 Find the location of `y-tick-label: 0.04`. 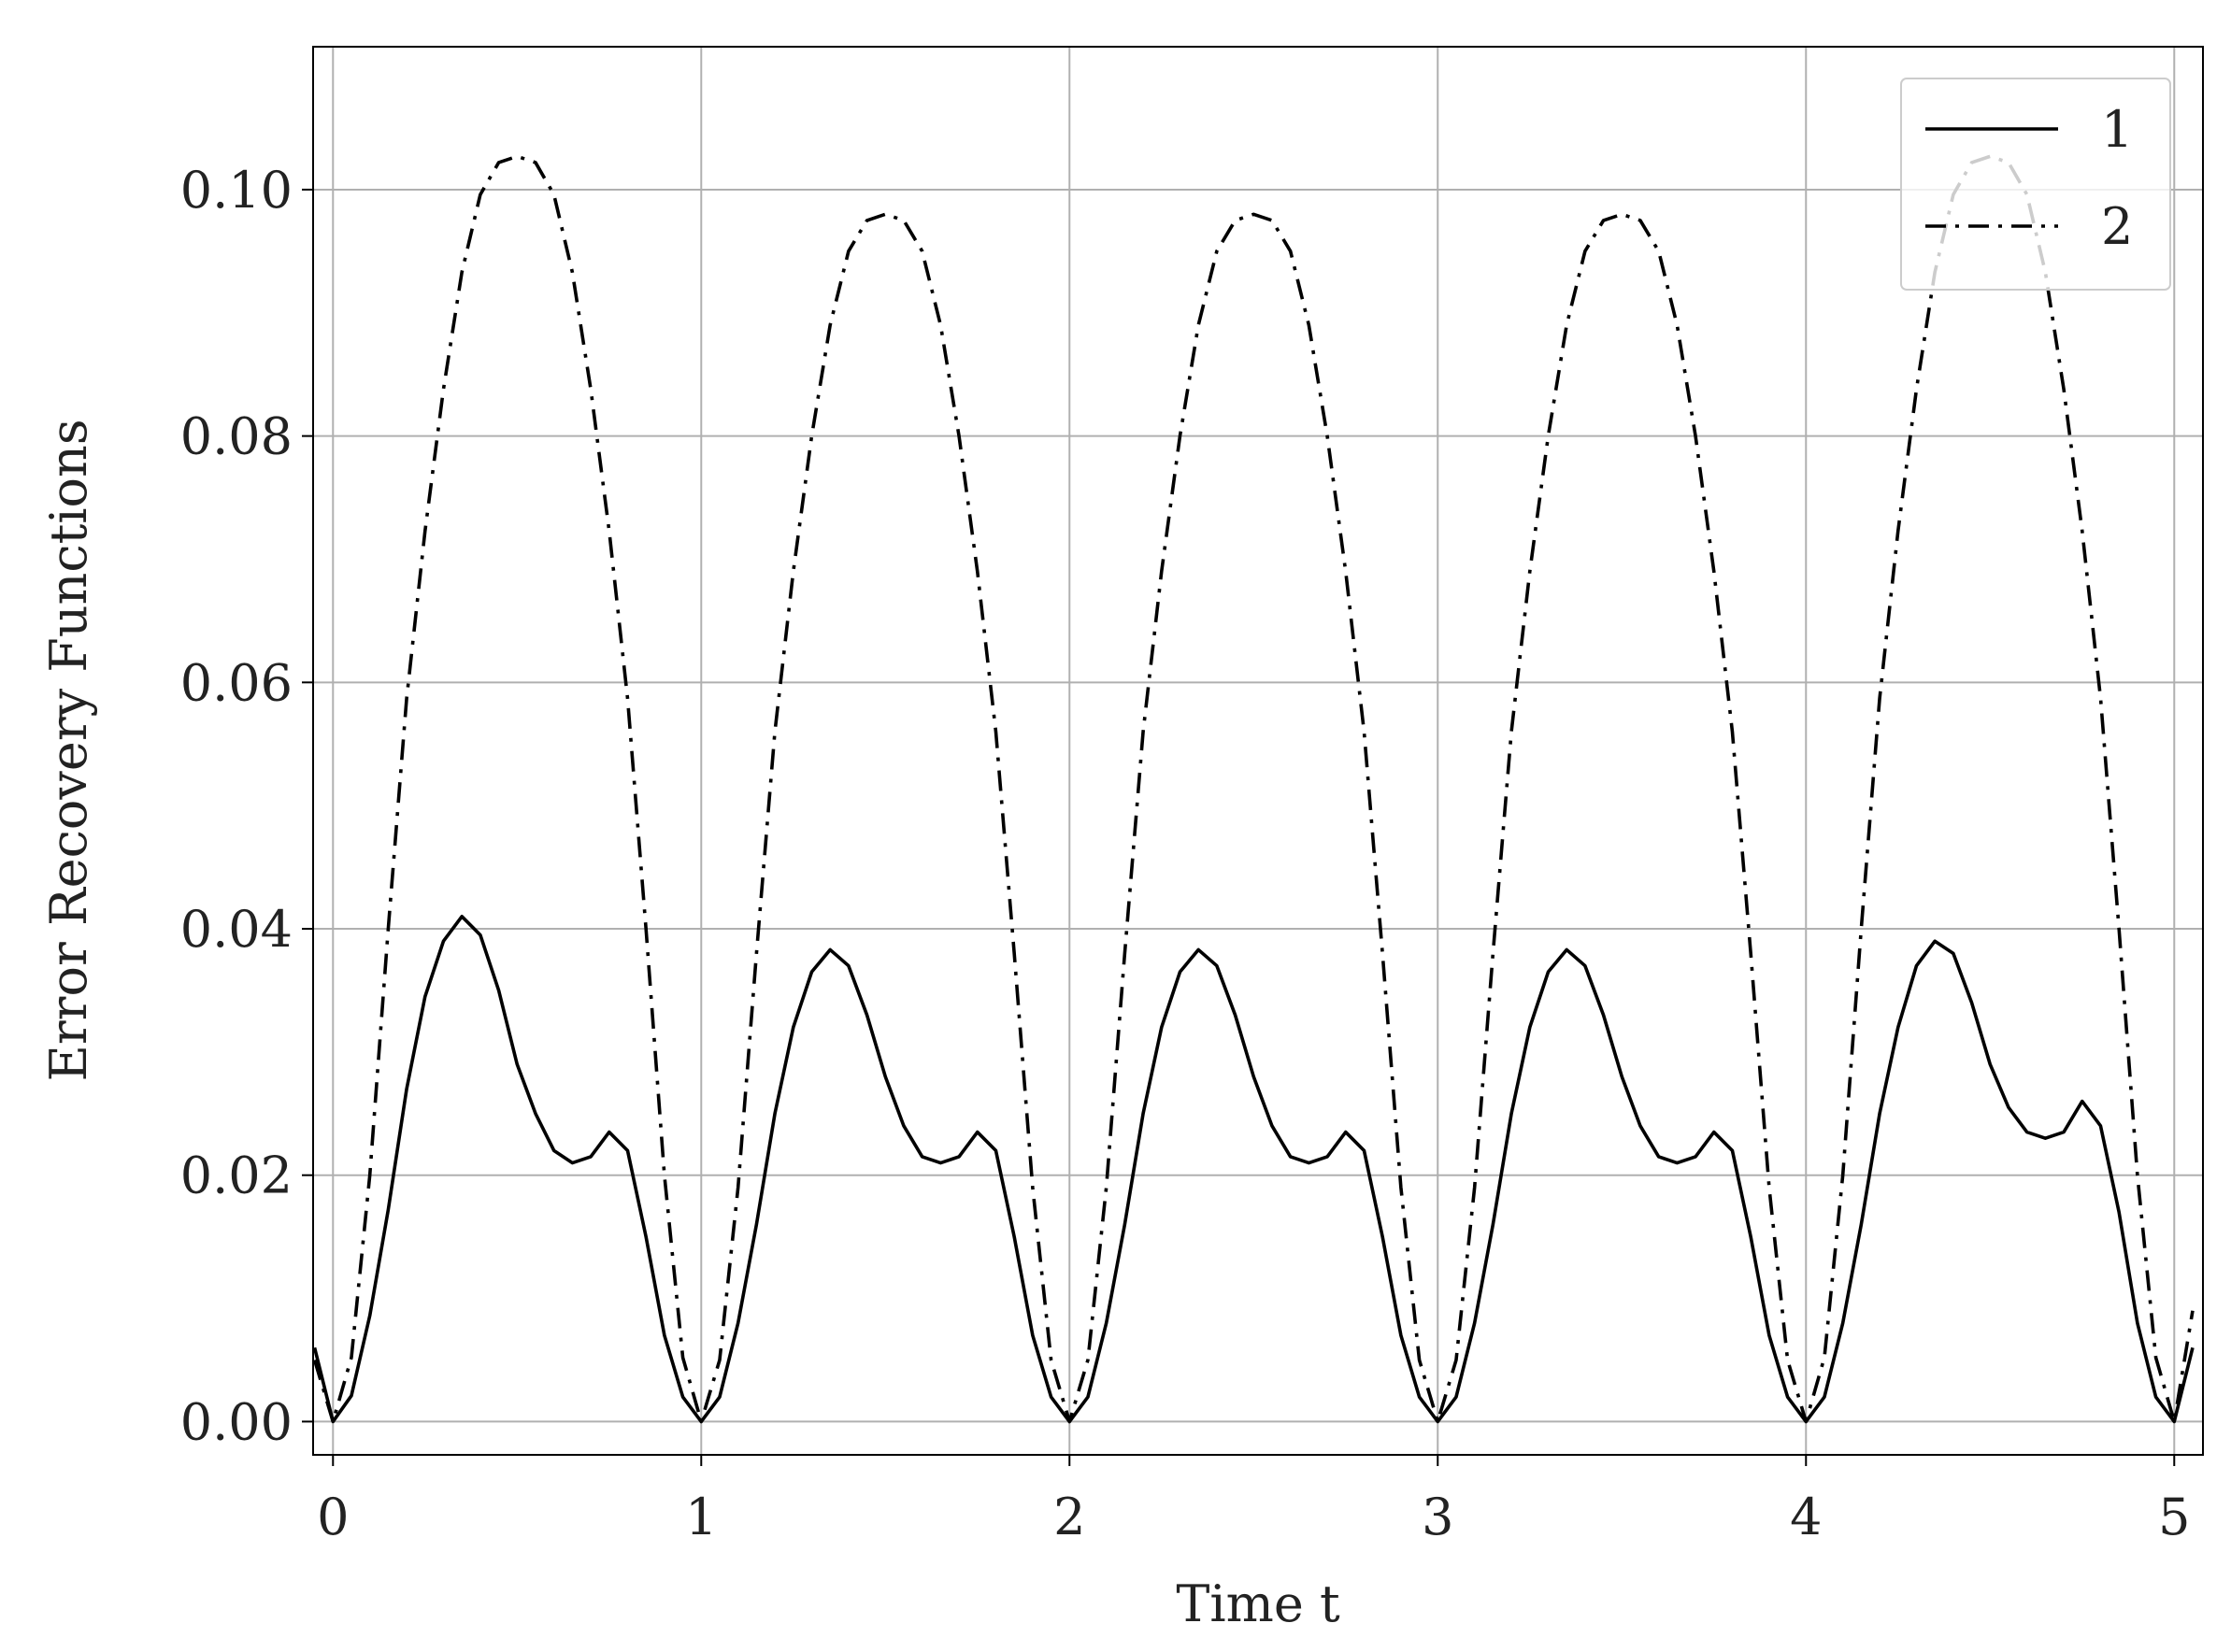

y-tick-label: 0.04 is located at coordinates (236, 930).